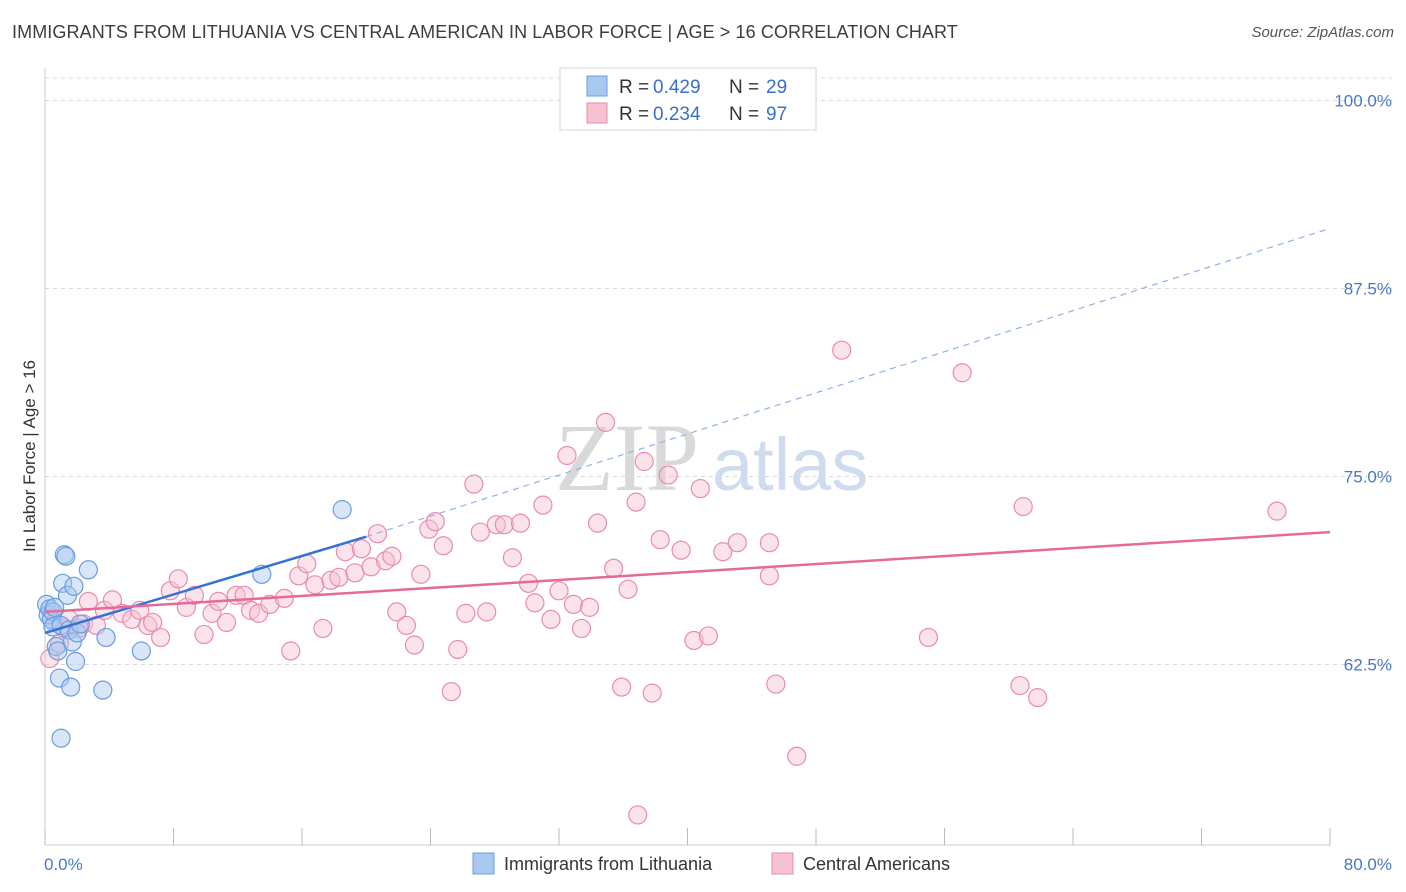 Image resolution: width=1406 pixels, height=892 pixels. Describe the element at coordinates (597, 113) in the screenshot. I see `legend-swatch-pink` at that location.